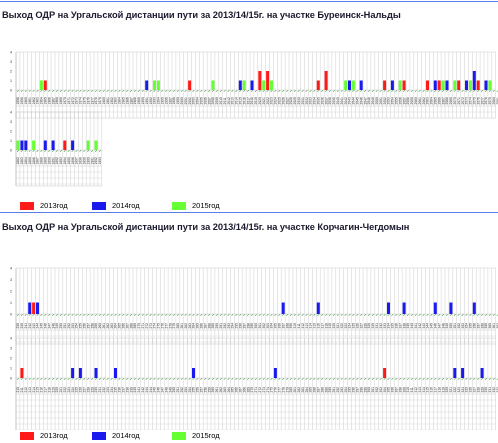 The height and width of the screenshot is (443, 498). I want to click on top-divider, so click(249, 1).